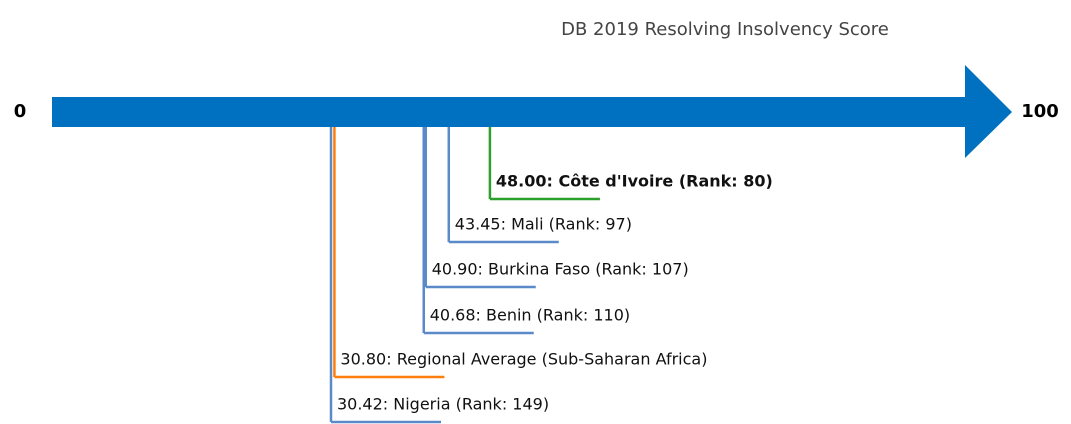 This screenshot has height=424, width=1071. Describe the element at coordinates (20, 111) in the screenshot. I see `axis-end-label: 0` at that location.